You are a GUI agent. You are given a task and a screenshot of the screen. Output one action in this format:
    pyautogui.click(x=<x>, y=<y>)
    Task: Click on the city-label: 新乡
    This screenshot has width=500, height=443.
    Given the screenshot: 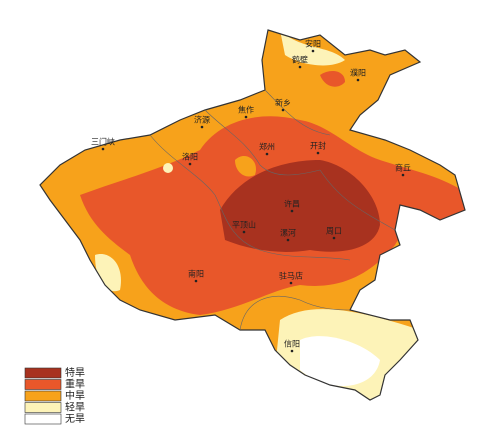 What is the action you would take?
    pyautogui.click(x=283, y=103)
    